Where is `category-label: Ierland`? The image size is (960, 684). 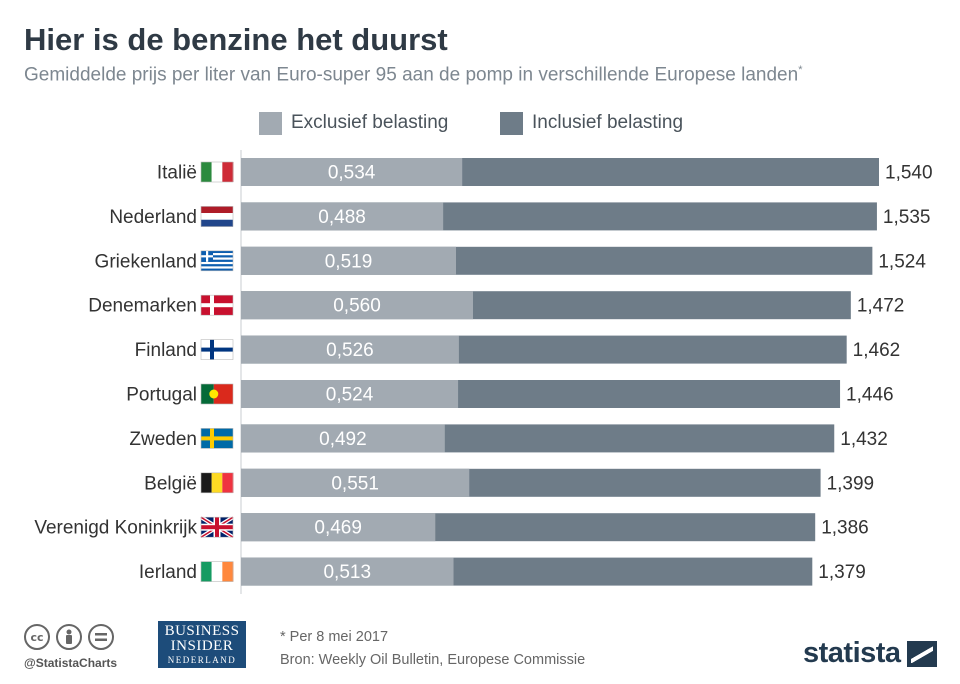
category-label: Ierland is located at coordinates (168, 572).